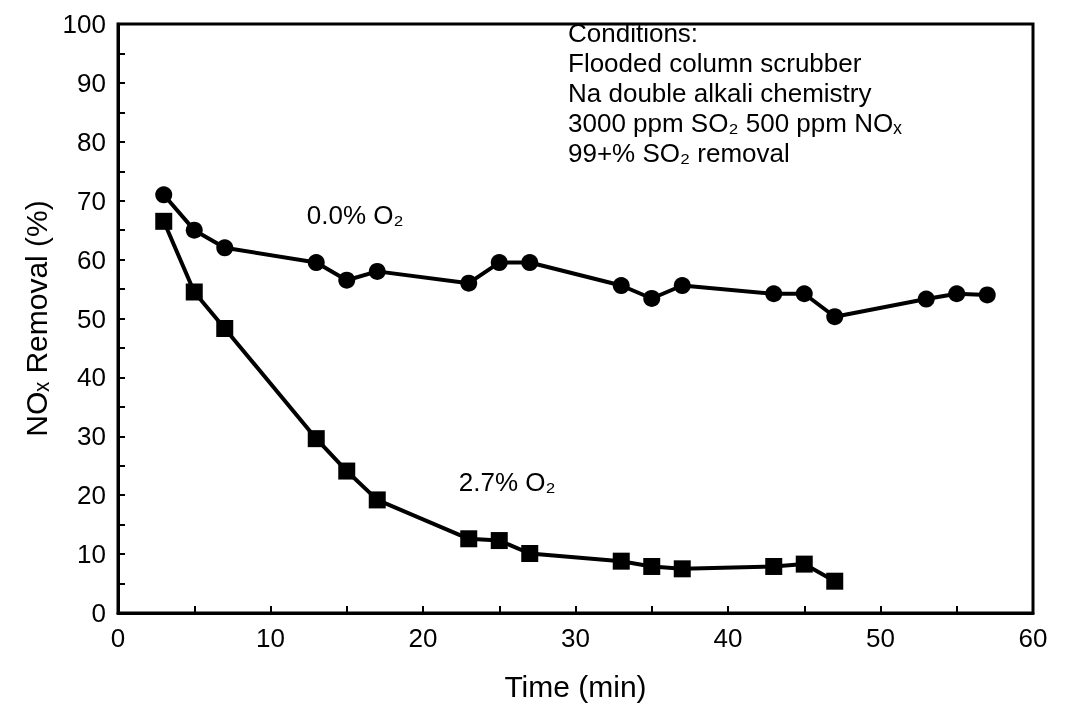  I want to click on y-tick-label: 0, so click(98, 613).